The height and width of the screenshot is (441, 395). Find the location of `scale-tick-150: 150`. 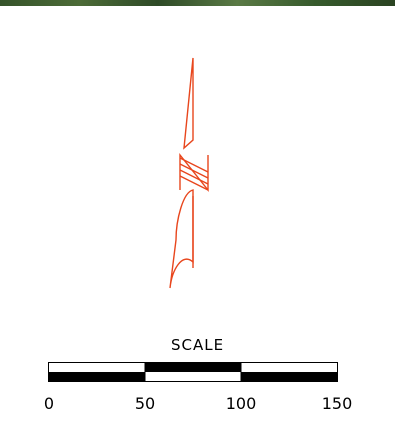

scale-tick-150: 150 is located at coordinates (337, 403).